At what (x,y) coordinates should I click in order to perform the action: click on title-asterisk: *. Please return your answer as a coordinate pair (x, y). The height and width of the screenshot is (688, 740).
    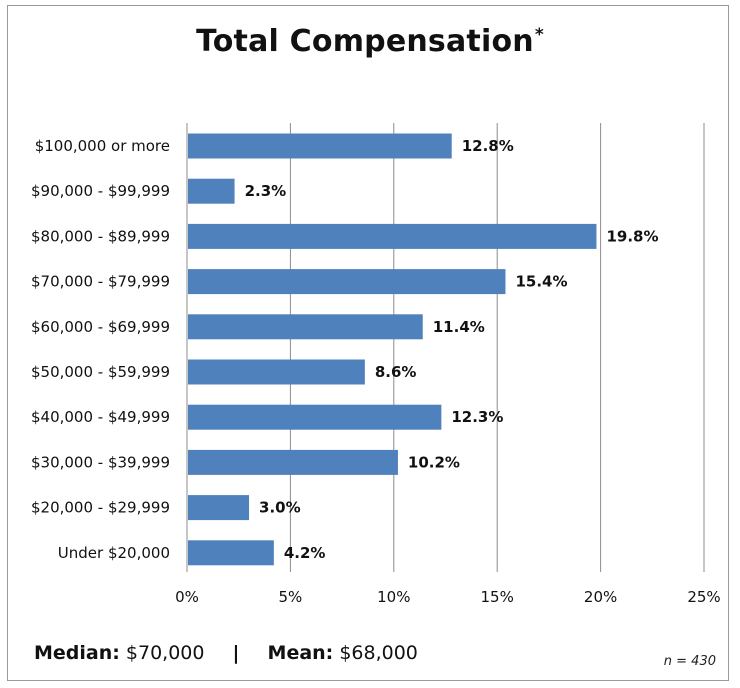
    Looking at the image, I should click on (539, 35).